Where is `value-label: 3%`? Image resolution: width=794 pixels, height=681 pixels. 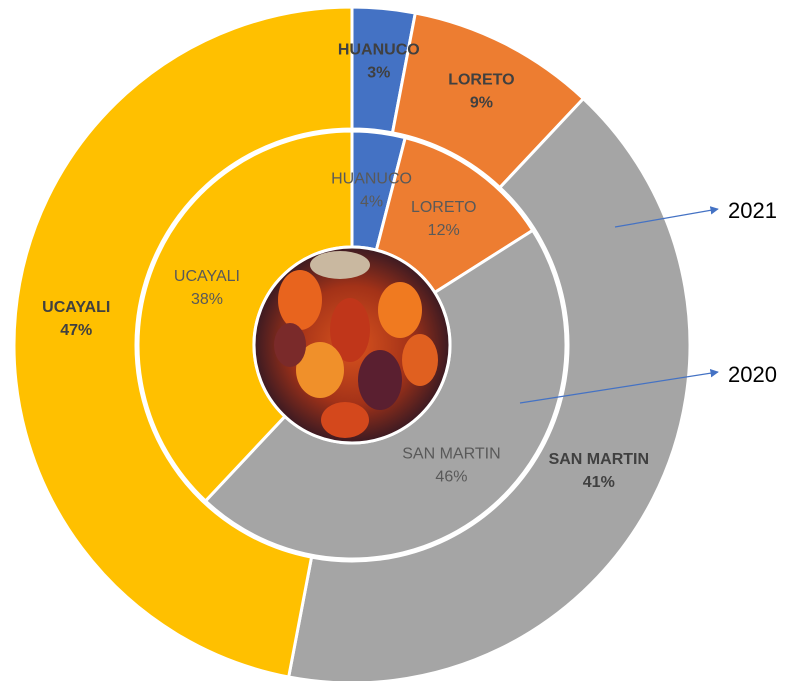 value-label: 3% is located at coordinates (378, 72).